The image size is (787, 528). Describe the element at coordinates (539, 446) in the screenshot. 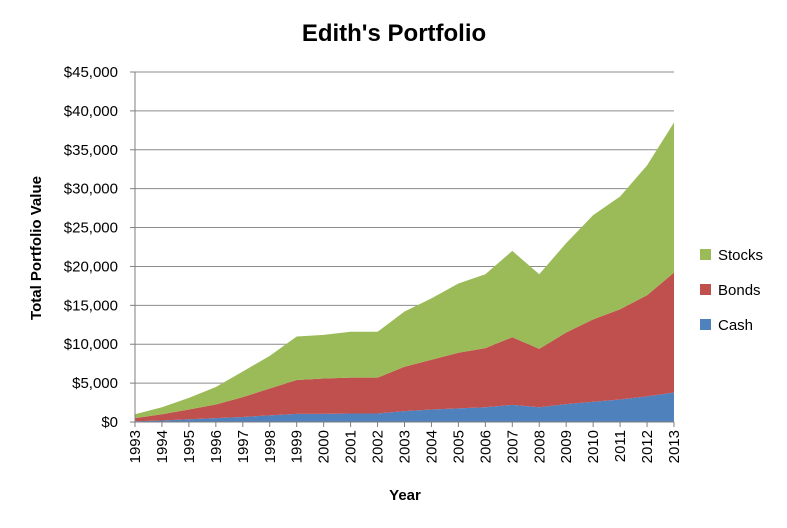

I see `x-tick-label: 2008` at that location.